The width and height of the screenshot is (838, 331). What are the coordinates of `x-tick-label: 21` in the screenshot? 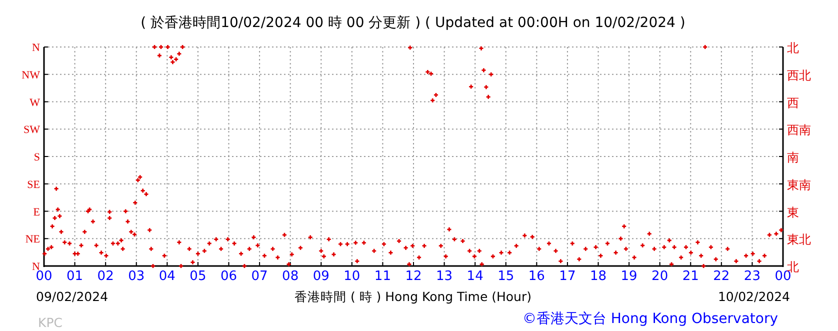 It's located at (690, 276).